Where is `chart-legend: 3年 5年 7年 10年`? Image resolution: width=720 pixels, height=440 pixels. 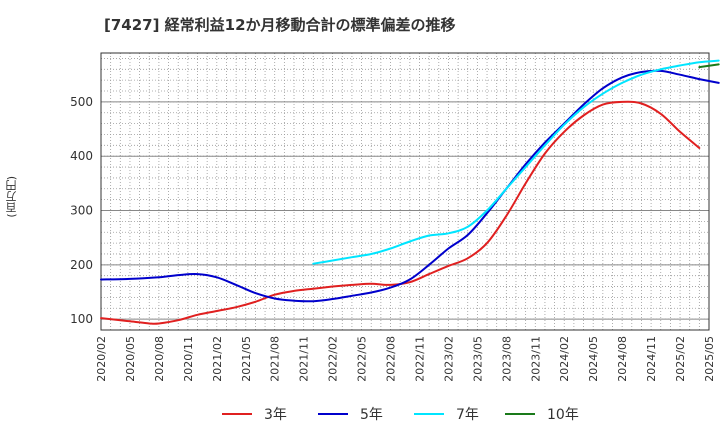
chart-legend: 3年 5年 7年 10年 is located at coordinates (360, 414).